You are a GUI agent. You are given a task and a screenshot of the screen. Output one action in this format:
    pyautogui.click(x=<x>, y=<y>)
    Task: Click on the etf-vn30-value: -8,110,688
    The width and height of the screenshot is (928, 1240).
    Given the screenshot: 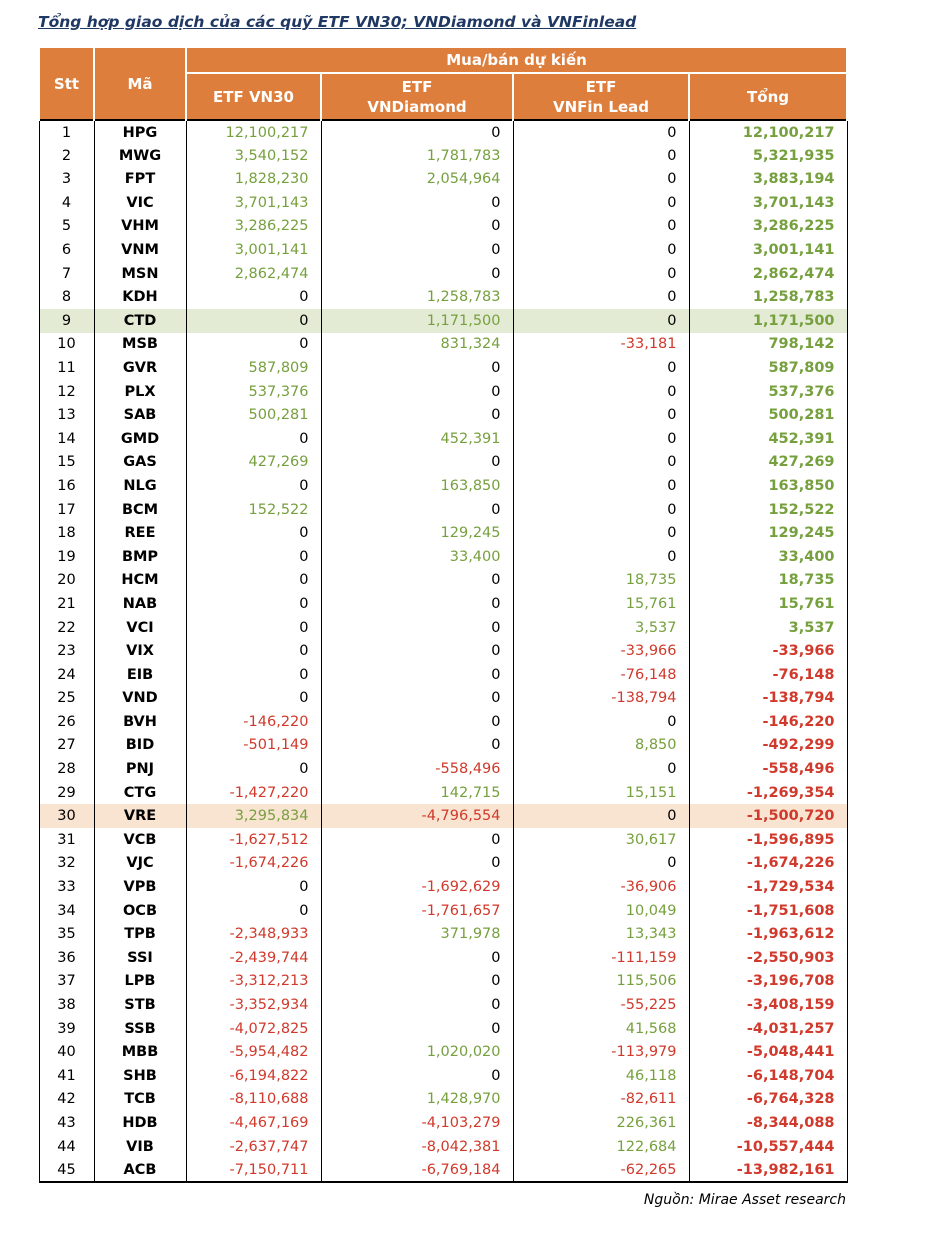 What is the action you would take?
    pyautogui.click(x=253, y=1099)
    